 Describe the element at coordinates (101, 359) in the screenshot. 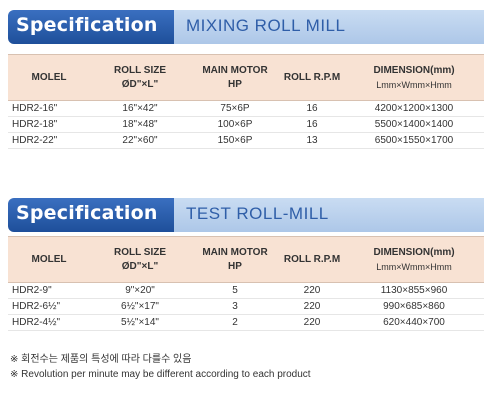

I see `footnote-korean: ※ 회전수는 제품의 특성에 따라 다를수 있음` at that location.